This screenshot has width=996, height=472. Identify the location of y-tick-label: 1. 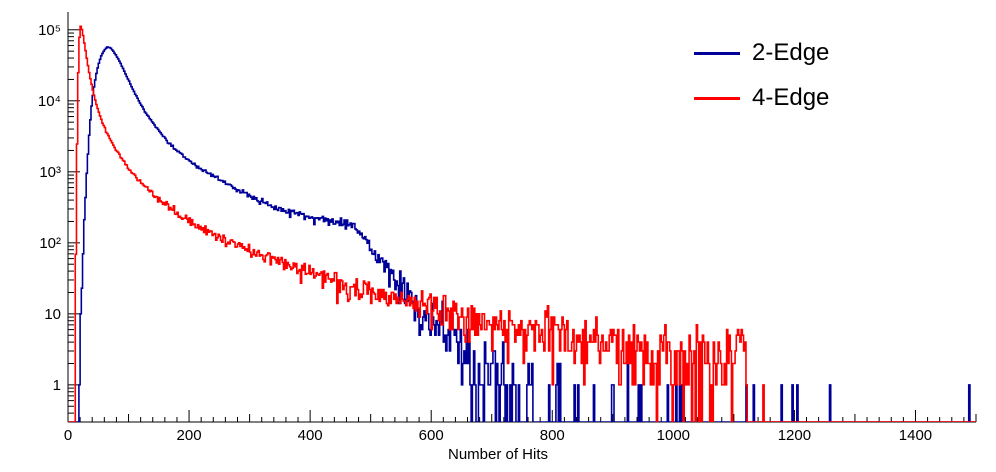
(57, 385).